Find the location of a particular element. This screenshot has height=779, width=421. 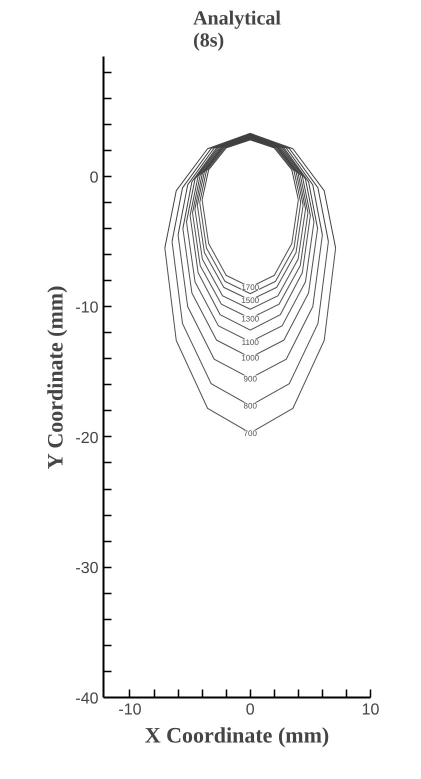

x-tick-label: 0 is located at coordinates (250, 710).